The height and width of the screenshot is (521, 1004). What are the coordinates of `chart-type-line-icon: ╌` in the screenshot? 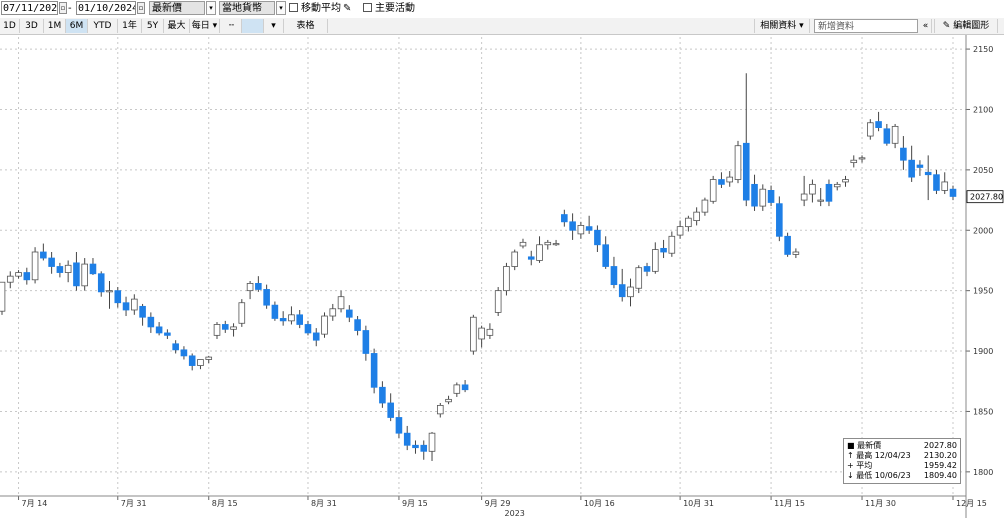 It's located at (232, 26).